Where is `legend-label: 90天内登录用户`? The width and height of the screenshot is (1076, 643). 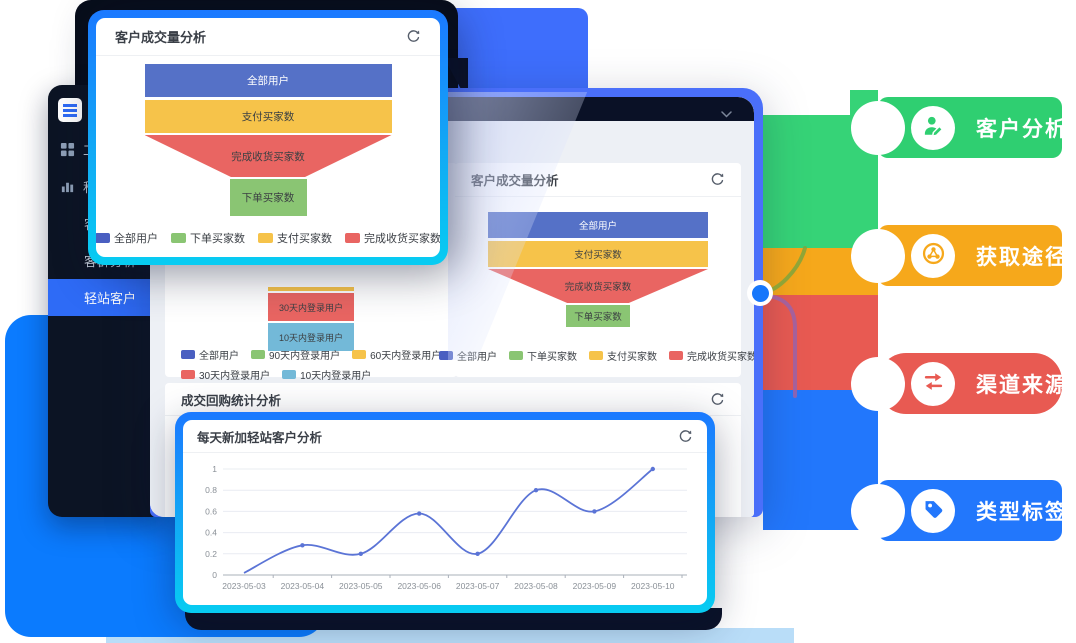 legend-label: 90天内登录用户 is located at coordinates (305, 356).